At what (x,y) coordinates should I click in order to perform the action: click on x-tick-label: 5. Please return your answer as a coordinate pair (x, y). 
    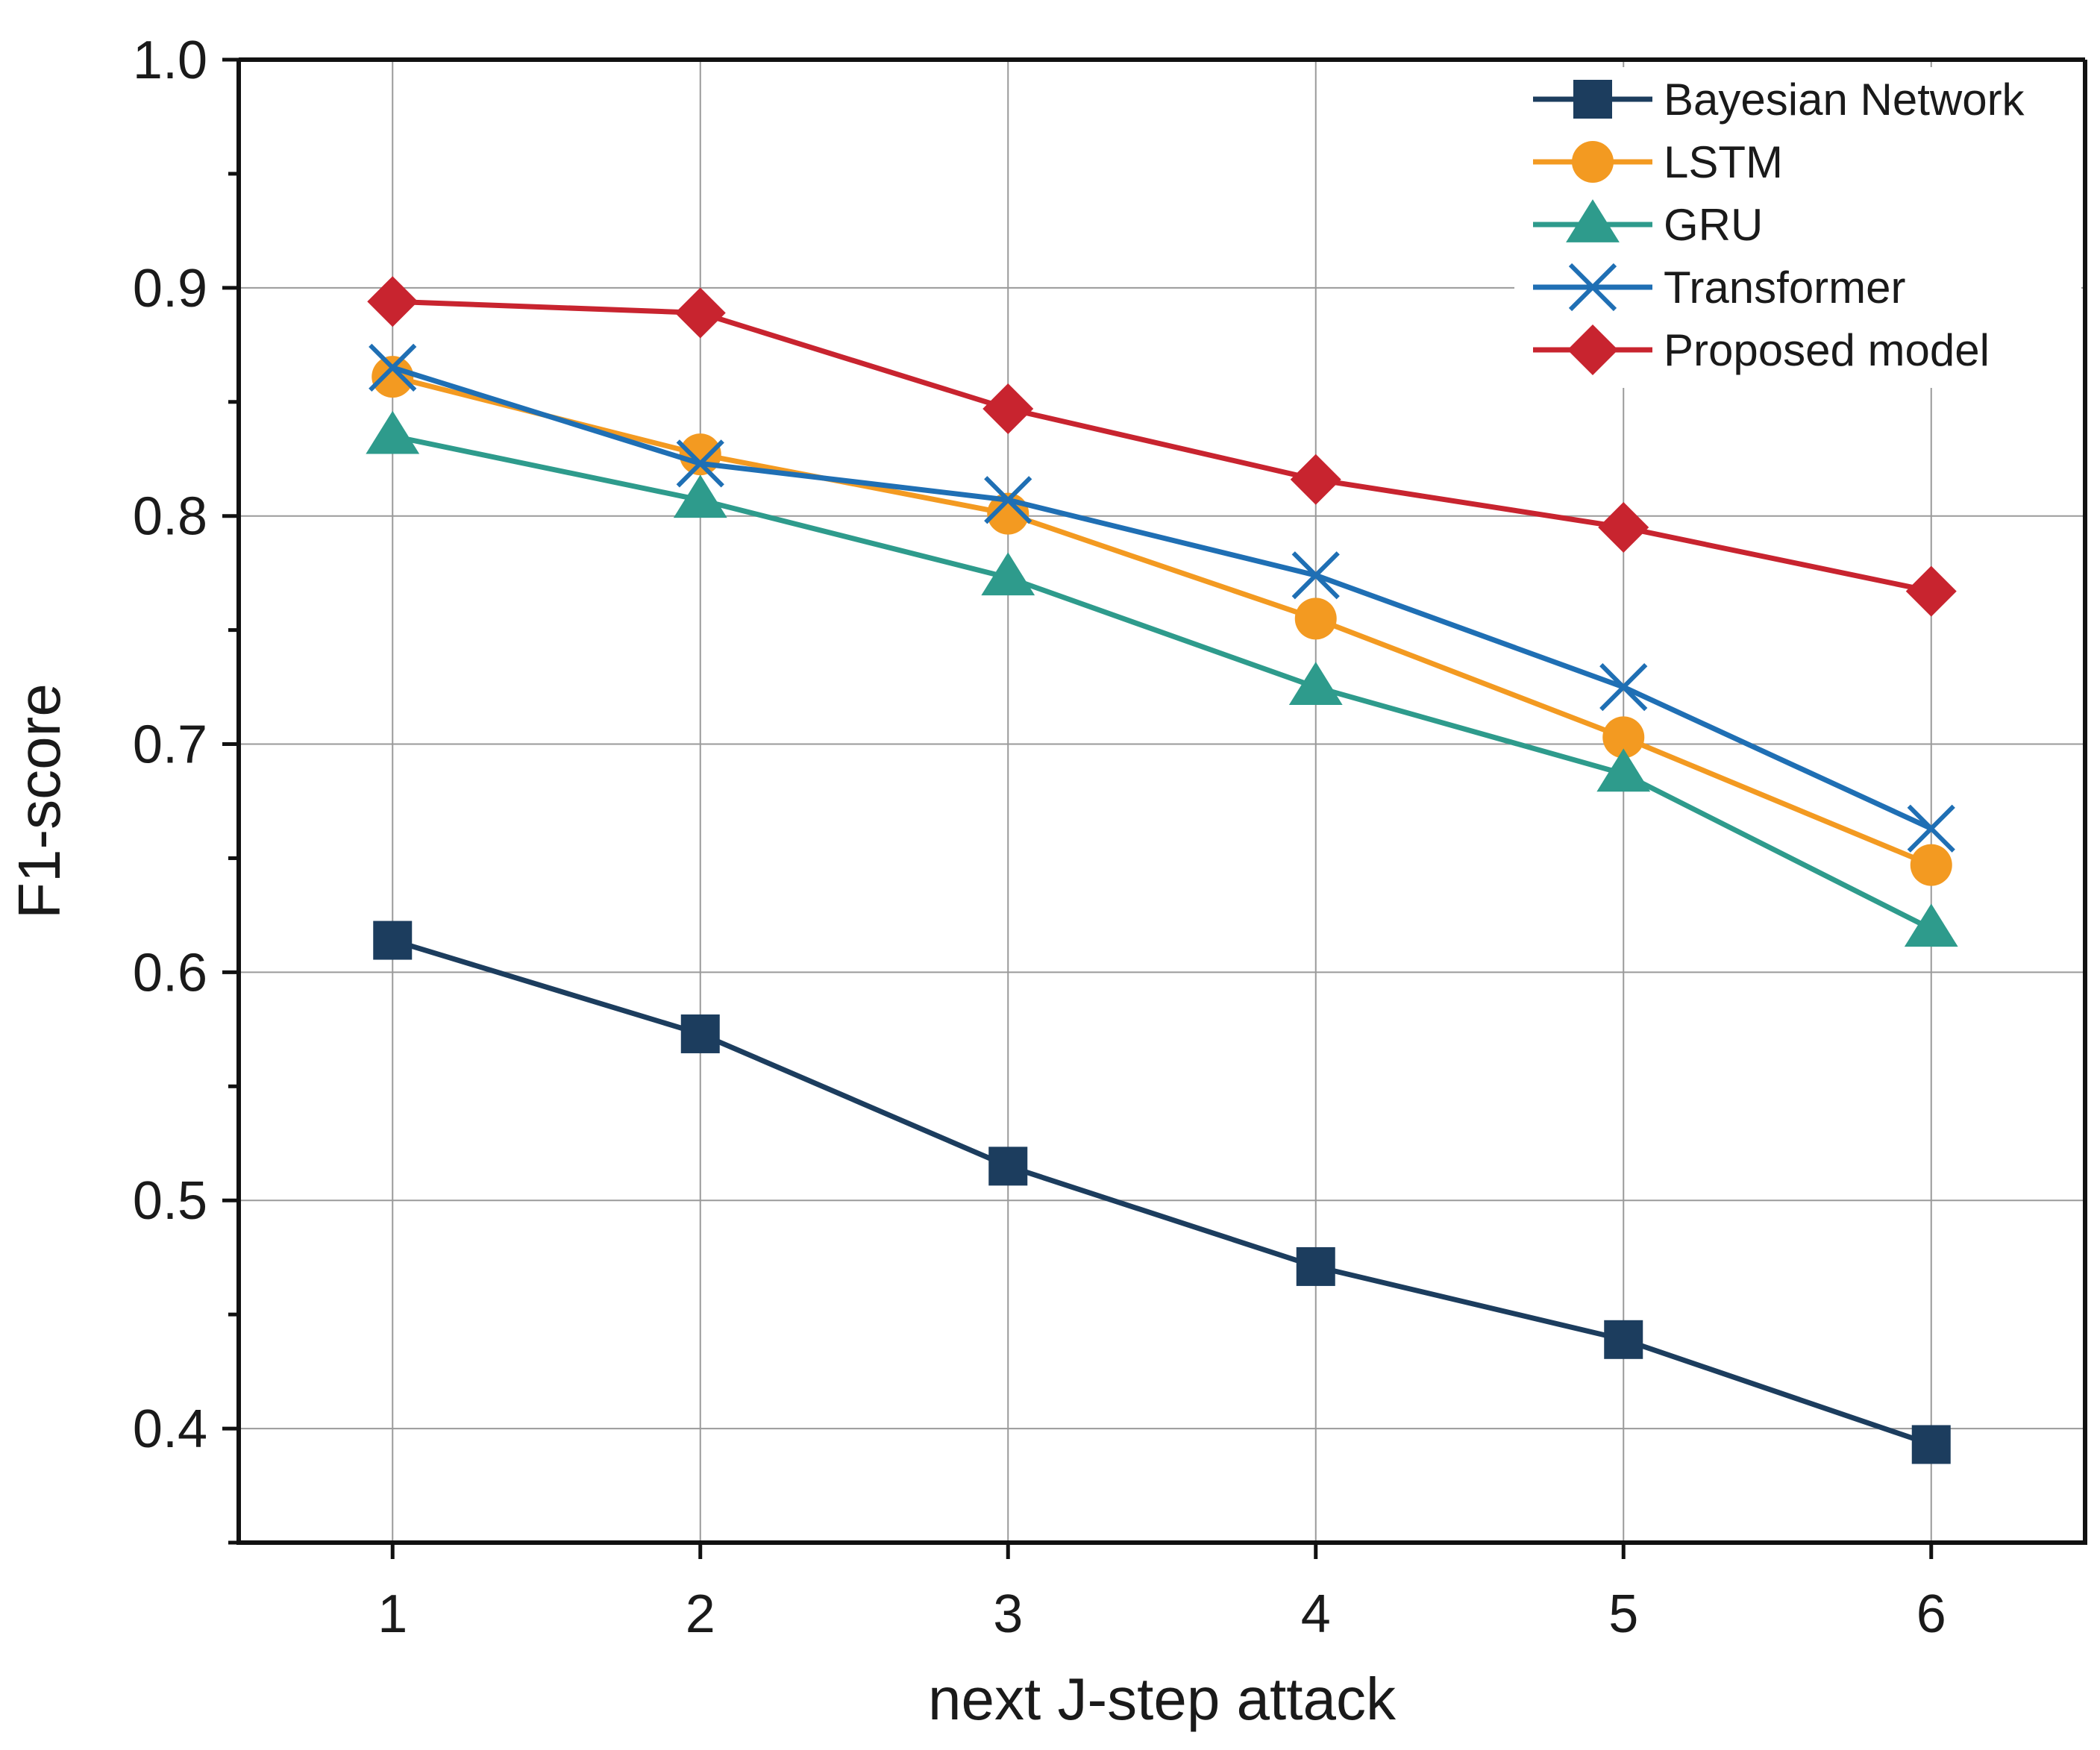
    Looking at the image, I should click on (1623, 1614).